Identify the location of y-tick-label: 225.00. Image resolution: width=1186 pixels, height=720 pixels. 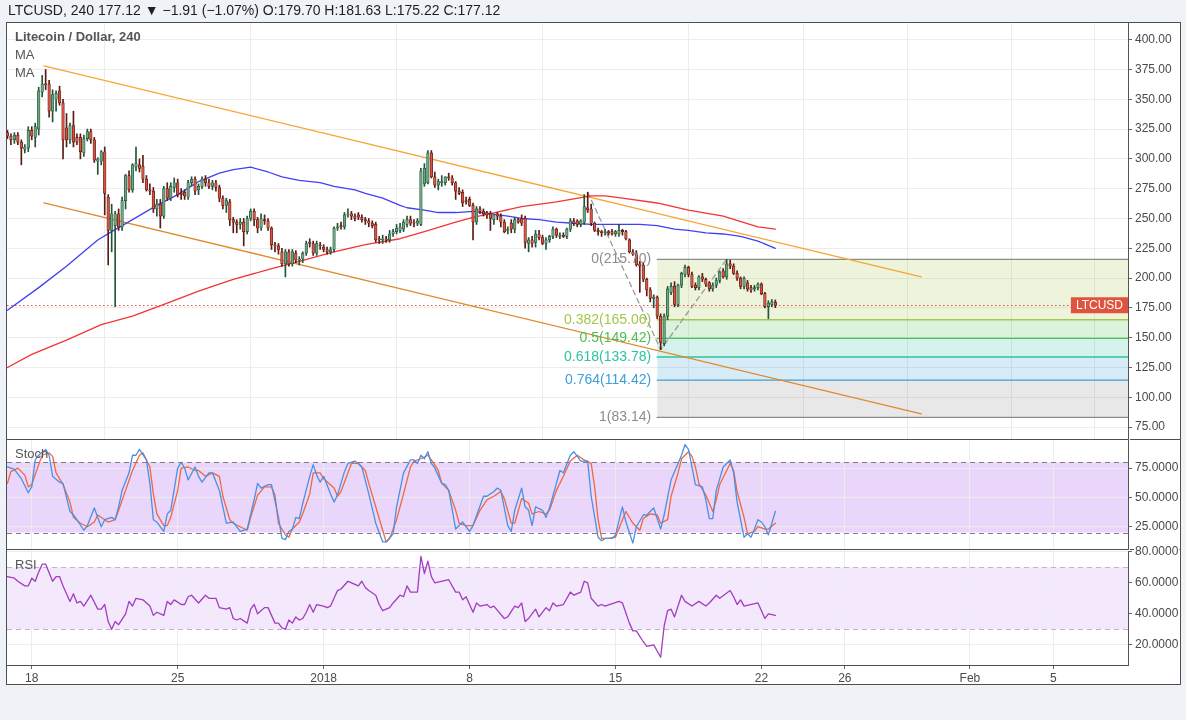
(1154, 247).